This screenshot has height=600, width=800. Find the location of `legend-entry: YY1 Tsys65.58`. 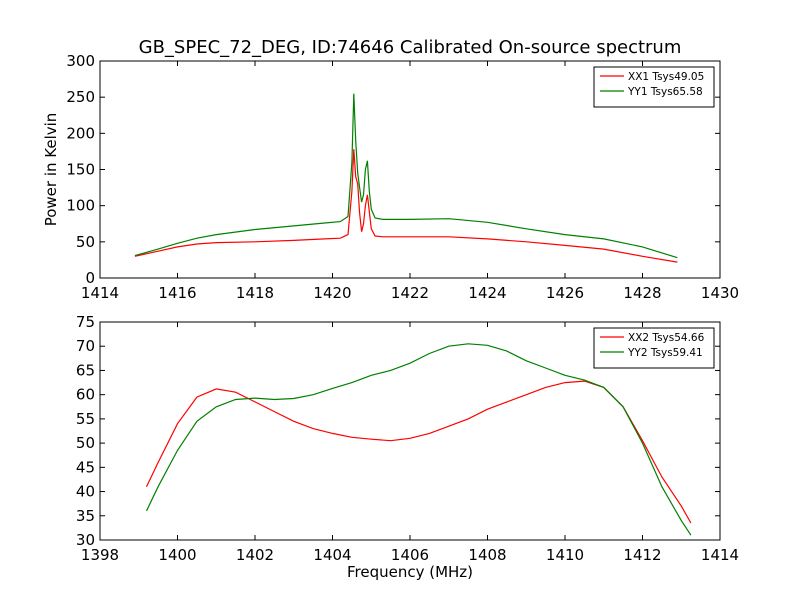

legend-entry: YY1 Tsys65.58 is located at coordinates (665, 92).